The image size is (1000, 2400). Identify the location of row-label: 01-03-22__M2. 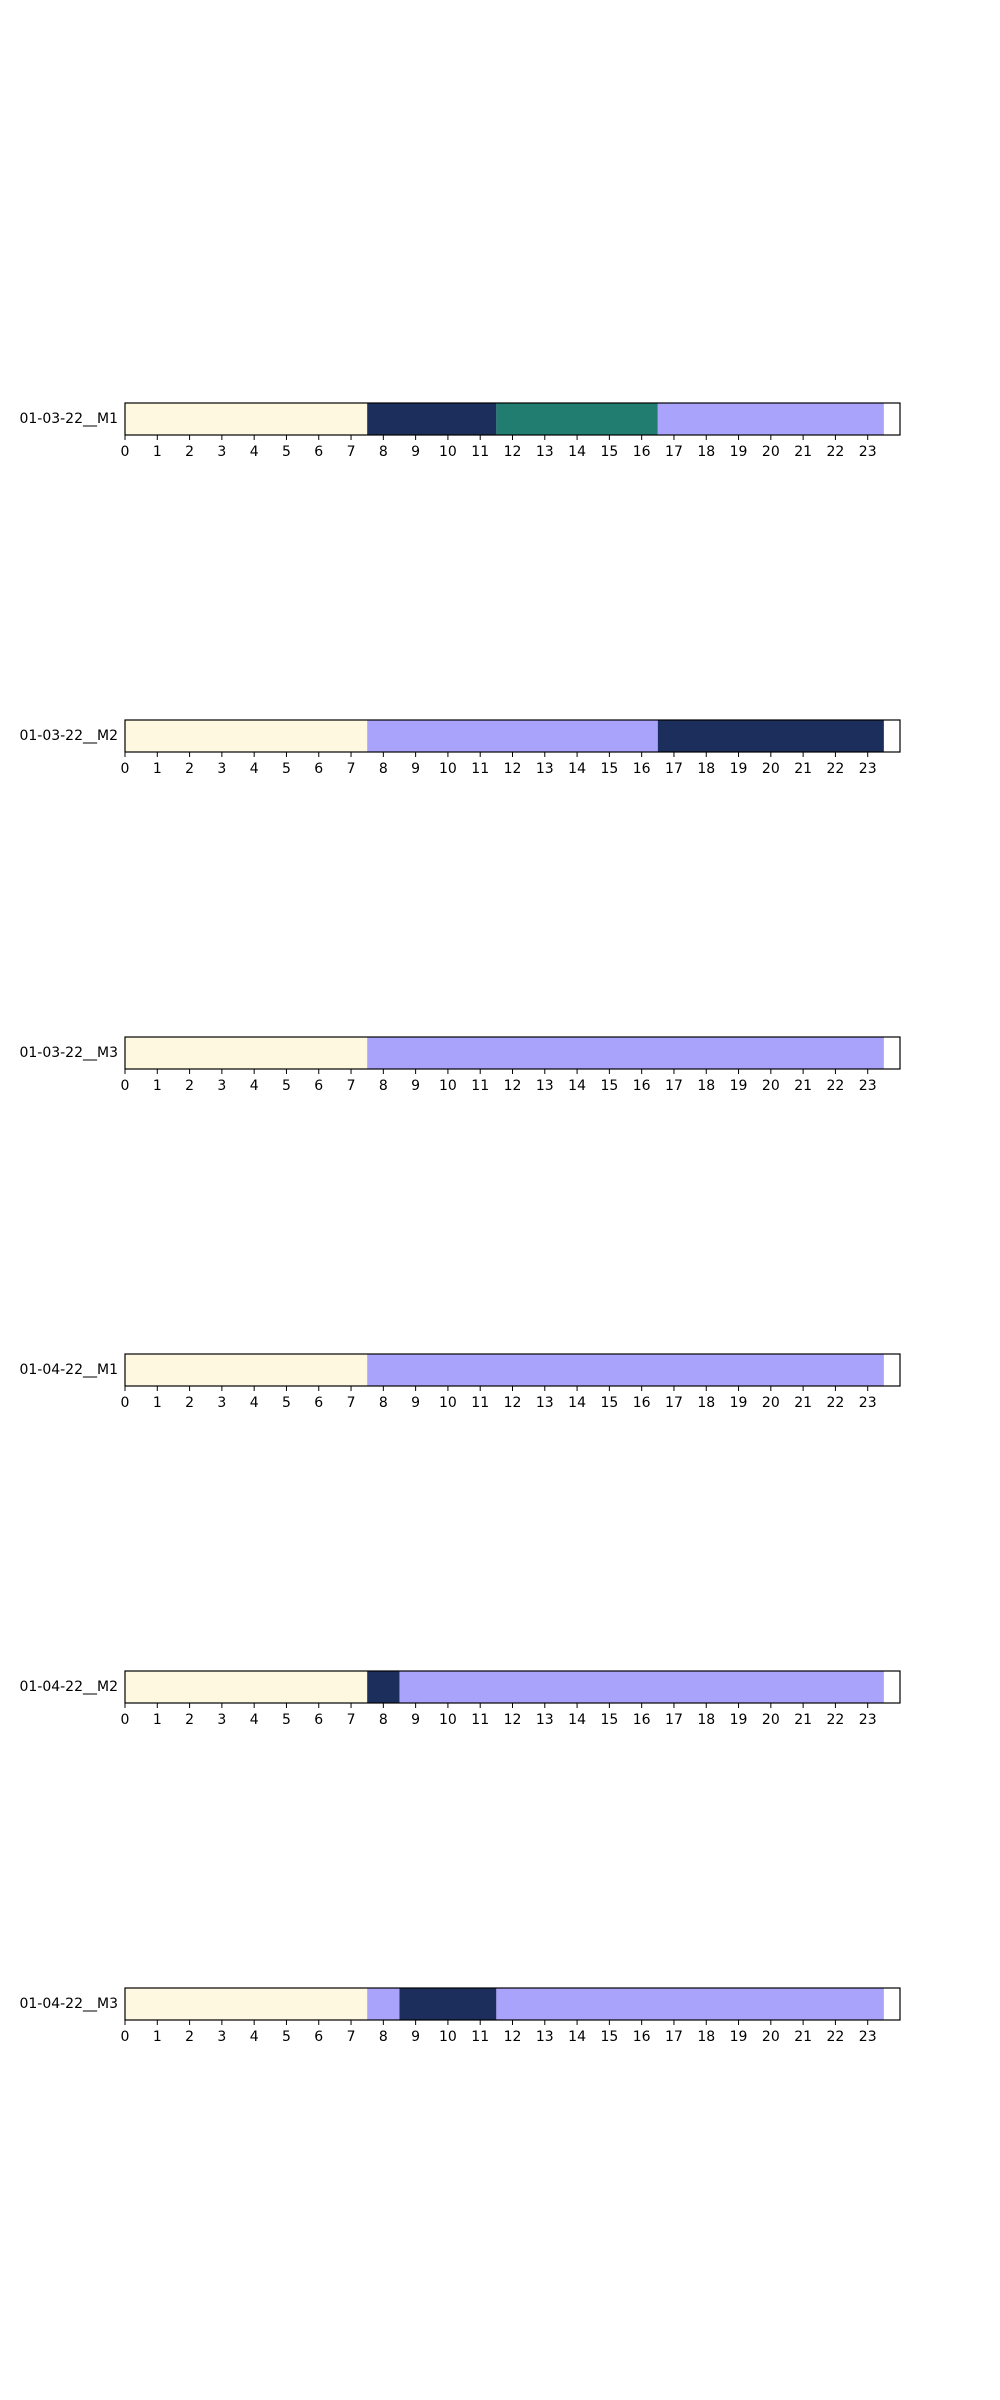
(68, 736).